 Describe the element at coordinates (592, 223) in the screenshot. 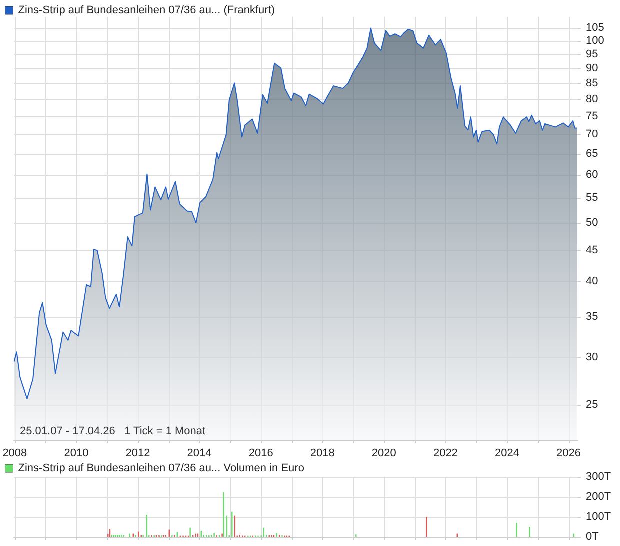

I see `y-tick-label: 50` at that location.